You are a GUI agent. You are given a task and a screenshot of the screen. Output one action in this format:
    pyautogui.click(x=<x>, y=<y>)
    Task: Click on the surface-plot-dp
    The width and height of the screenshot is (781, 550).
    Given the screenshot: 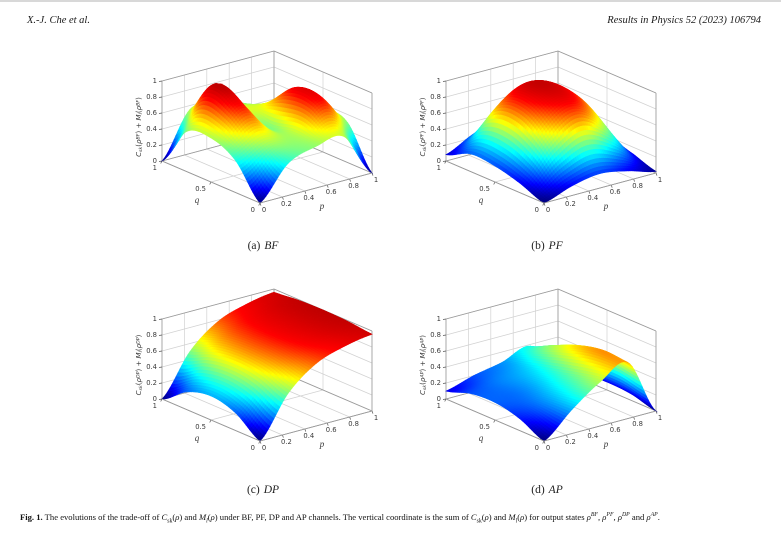 What is the action you would take?
    pyautogui.click(x=263, y=388)
    